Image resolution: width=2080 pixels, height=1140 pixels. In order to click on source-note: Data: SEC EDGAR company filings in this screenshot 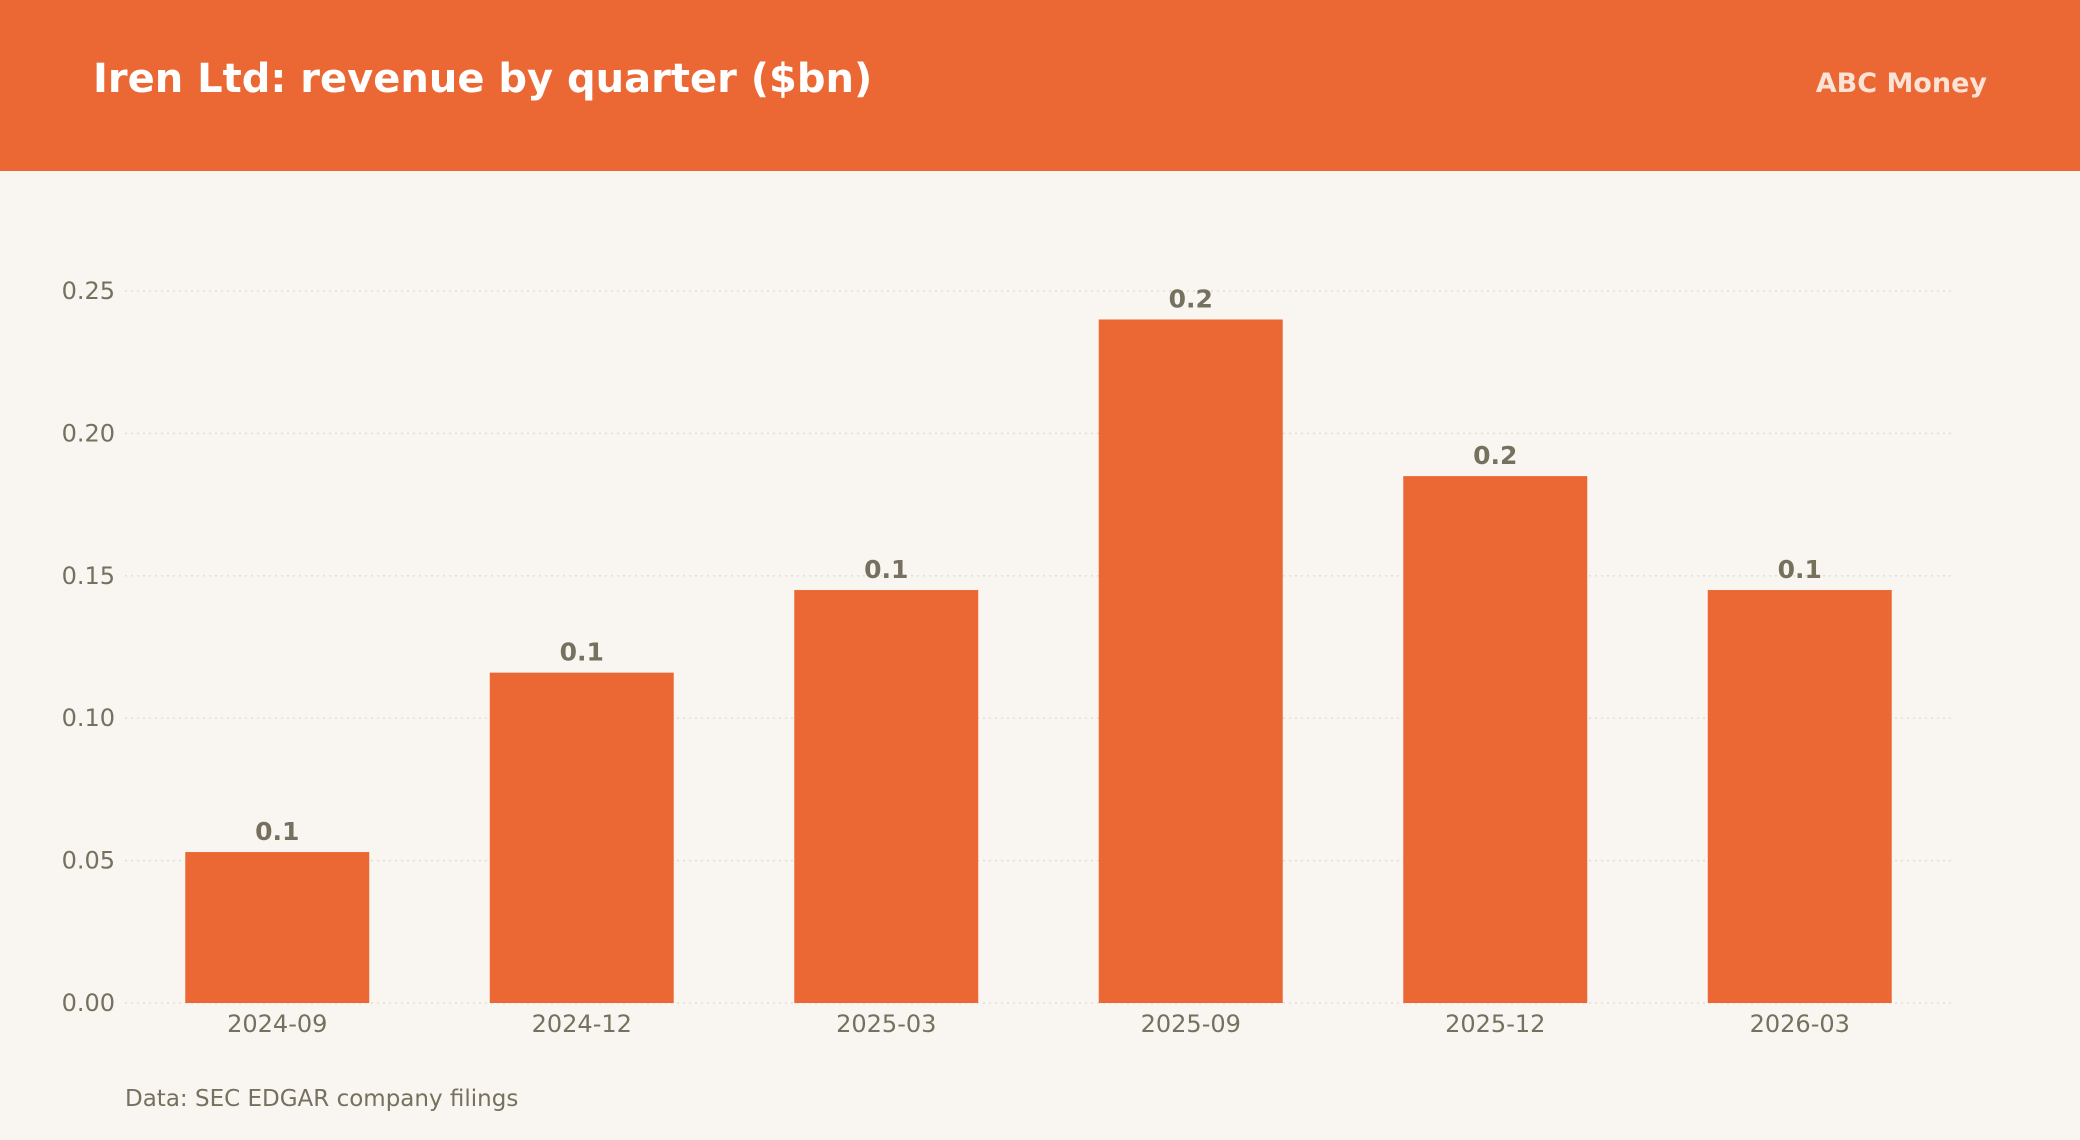, I will do `click(322, 1099)`.